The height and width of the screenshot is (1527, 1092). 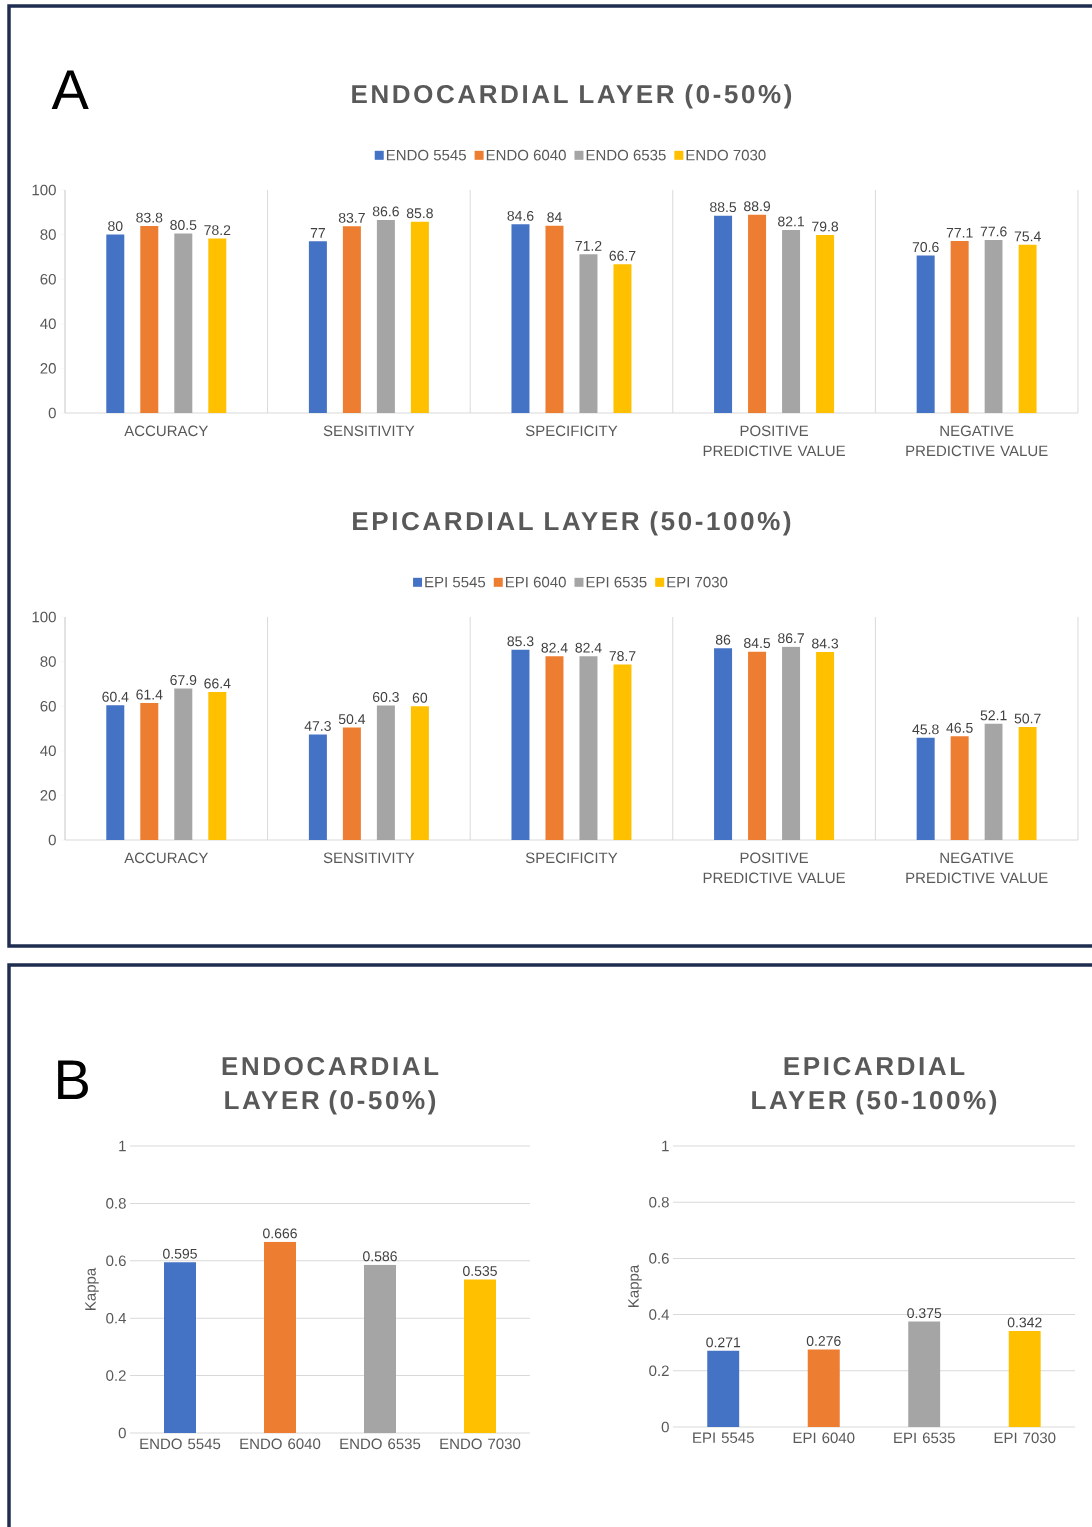 What do you see at coordinates (757, 643) in the screenshot?
I see `data-label: 84.5` at bounding box center [757, 643].